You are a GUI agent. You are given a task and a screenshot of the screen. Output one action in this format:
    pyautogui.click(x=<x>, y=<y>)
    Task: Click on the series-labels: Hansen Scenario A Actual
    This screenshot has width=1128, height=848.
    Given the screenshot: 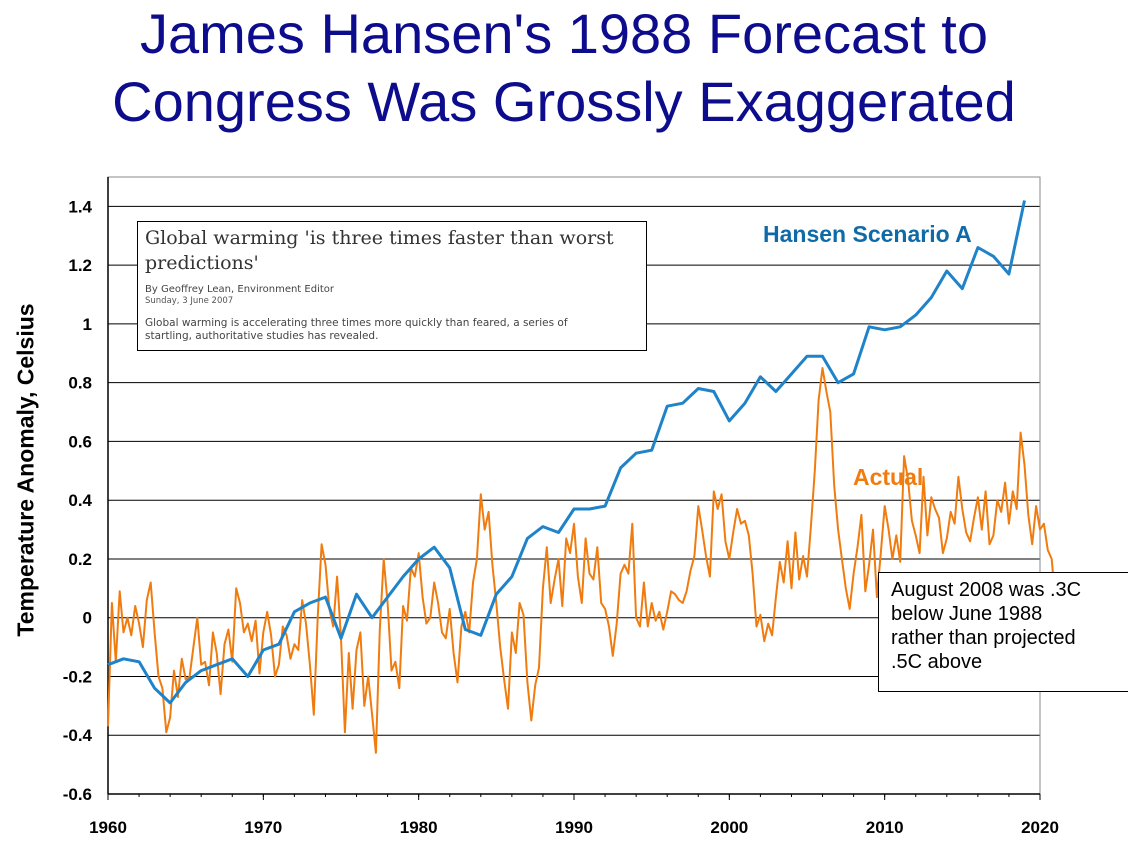 What is the action you would take?
    pyautogui.click(x=867, y=355)
    